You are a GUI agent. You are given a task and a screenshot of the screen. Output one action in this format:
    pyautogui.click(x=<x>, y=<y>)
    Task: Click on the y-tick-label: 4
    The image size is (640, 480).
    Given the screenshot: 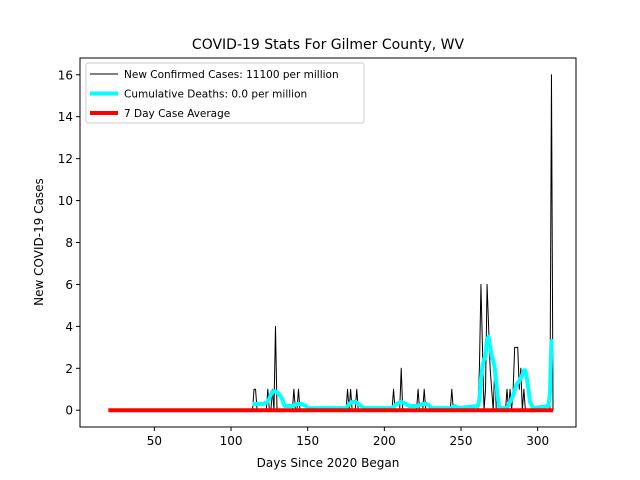 What is the action you would take?
    pyautogui.click(x=69, y=327)
    